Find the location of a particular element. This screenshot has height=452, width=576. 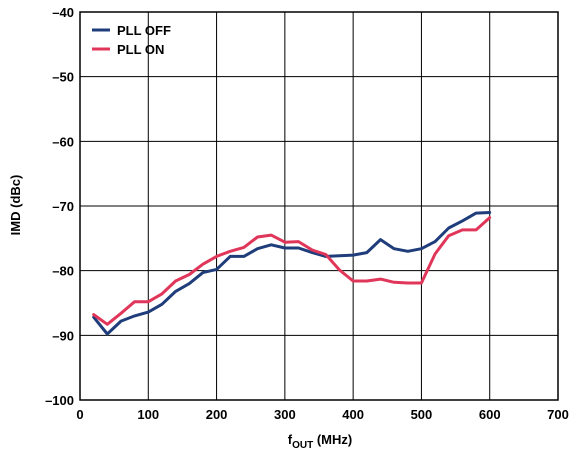

x-axis-label-sub: OUT is located at coordinates (302, 445).